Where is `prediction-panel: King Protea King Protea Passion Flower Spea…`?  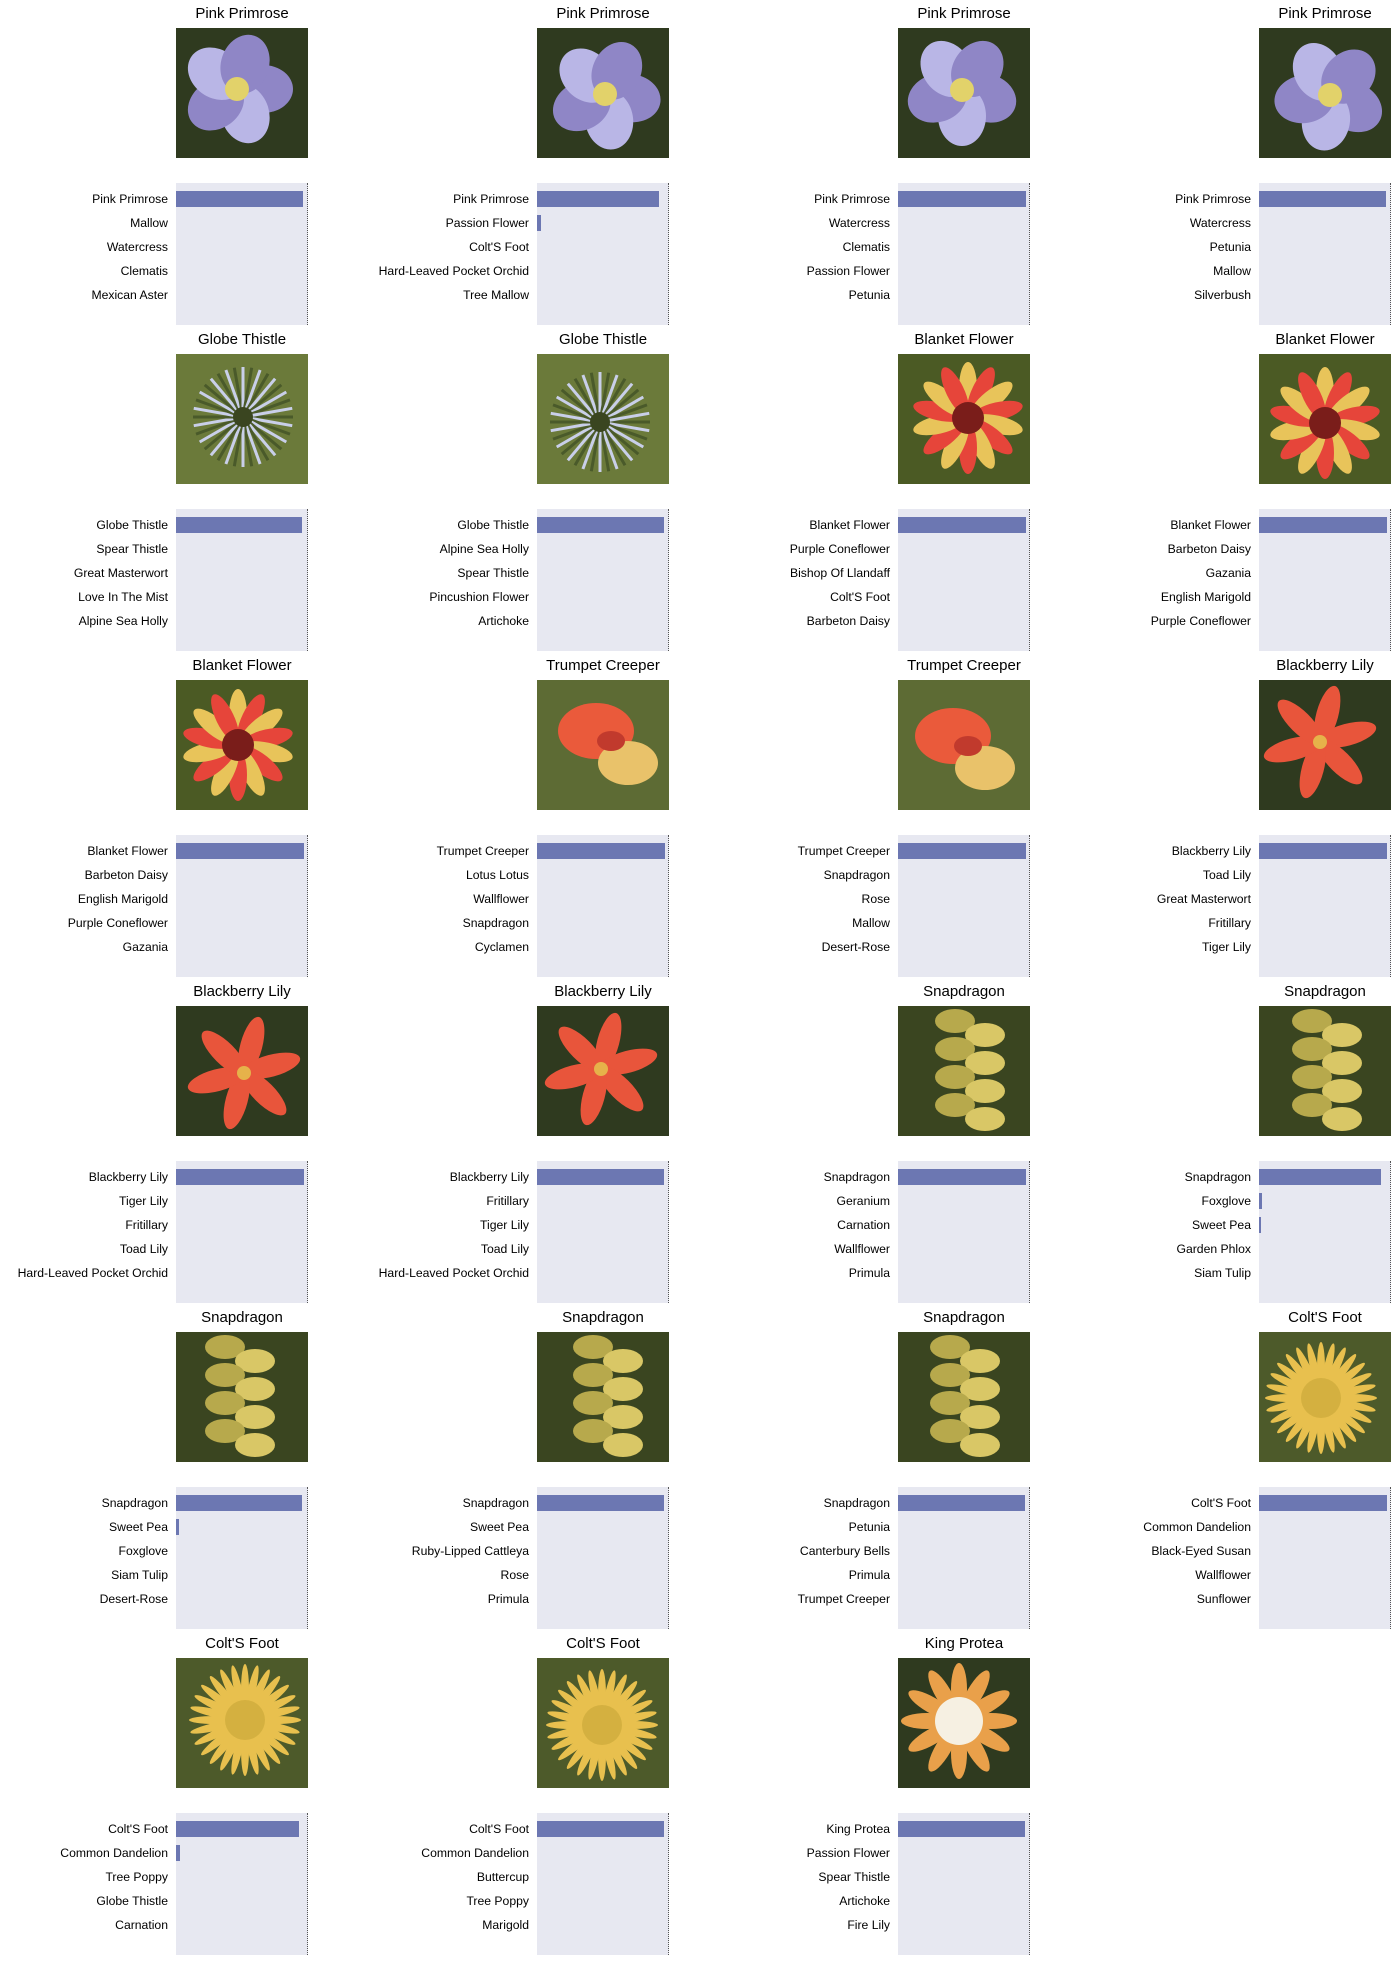 prediction-panel: King Protea King Protea Passion Flower Spea… is located at coordinates (897, 1793).